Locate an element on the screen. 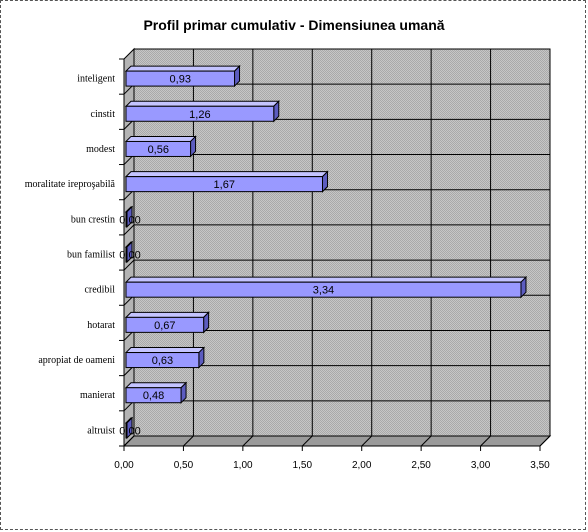  data-label: 0,56 is located at coordinates (158, 150).